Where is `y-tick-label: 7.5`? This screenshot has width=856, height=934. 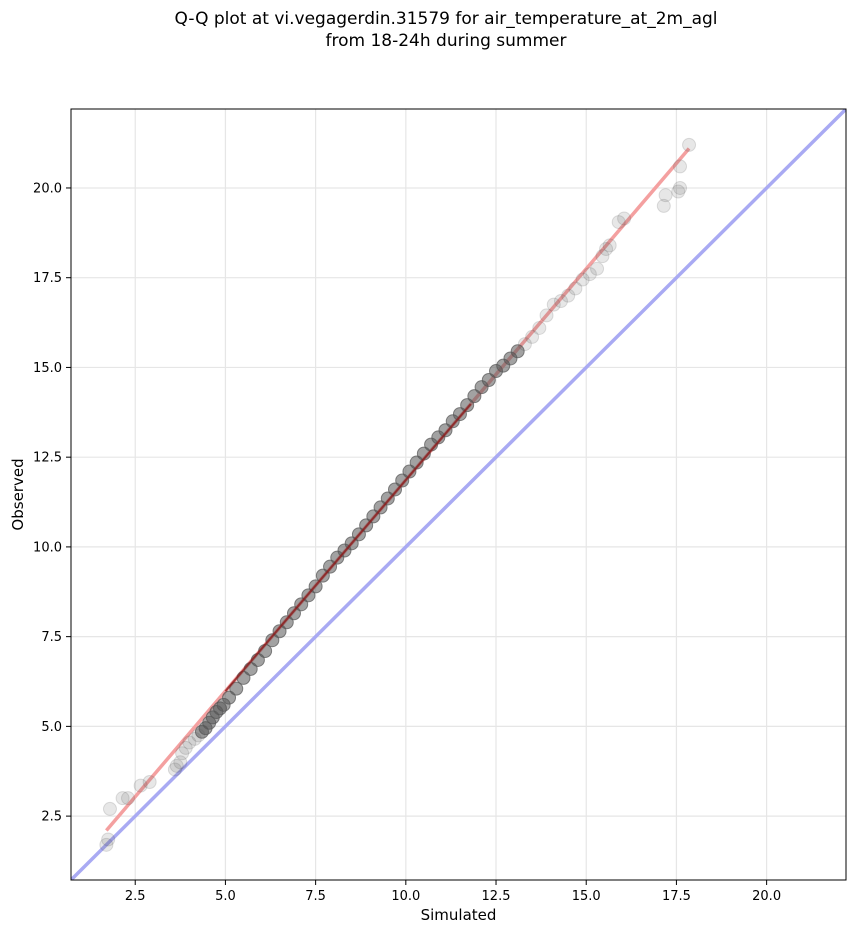
y-tick-label: 7.5 is located at coordinates (51, 637).